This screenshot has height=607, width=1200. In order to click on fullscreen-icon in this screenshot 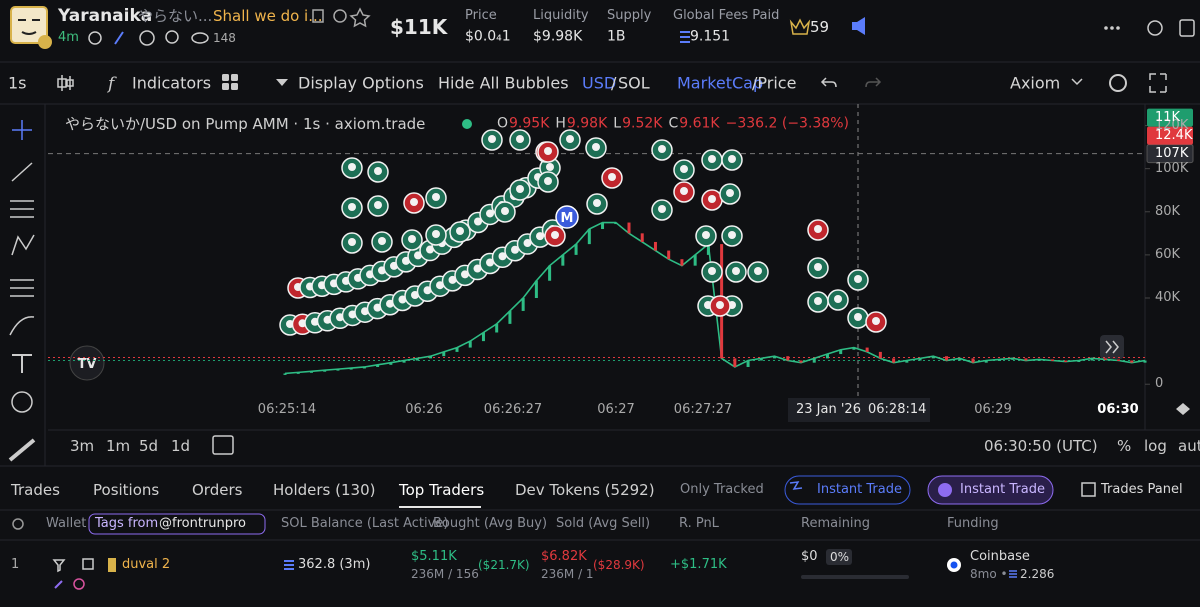, I will do `click(1158, 83)`.